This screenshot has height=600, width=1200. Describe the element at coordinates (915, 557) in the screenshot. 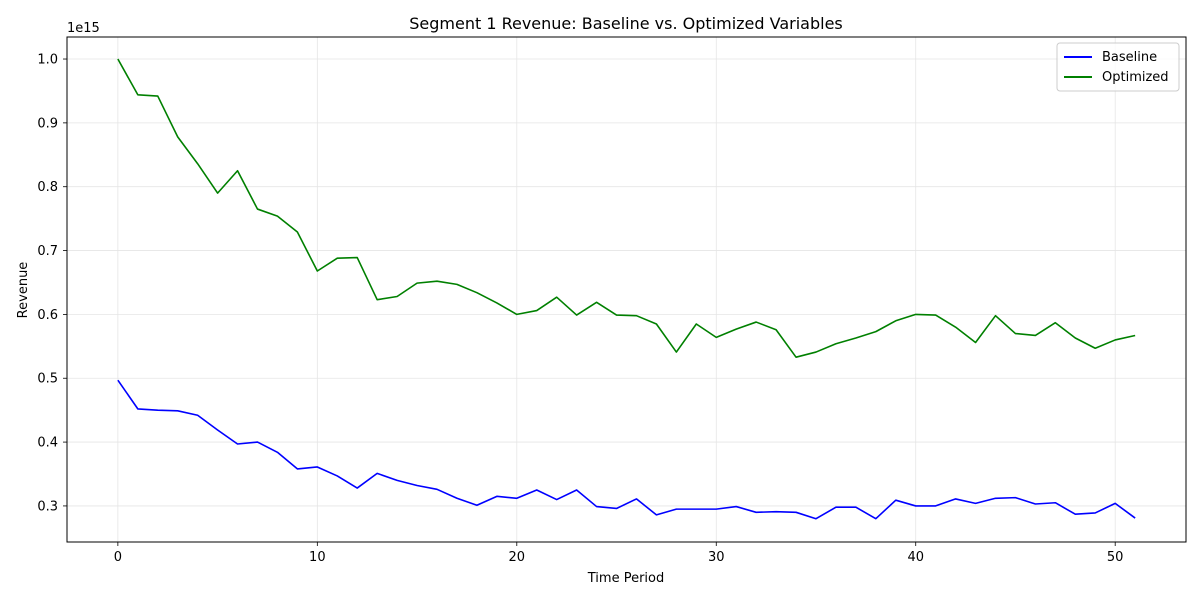

I see `x-tick-label: 40` at that location.